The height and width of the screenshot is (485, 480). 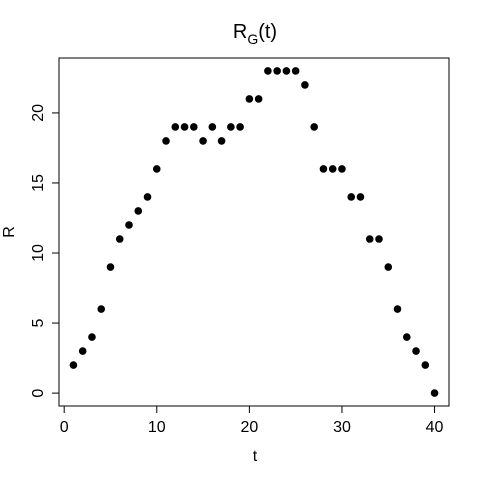 What do you see at coordinates (435, 427) in the screenshot?
I see `x-tick-label: 40` at bounding box center [435, 427].